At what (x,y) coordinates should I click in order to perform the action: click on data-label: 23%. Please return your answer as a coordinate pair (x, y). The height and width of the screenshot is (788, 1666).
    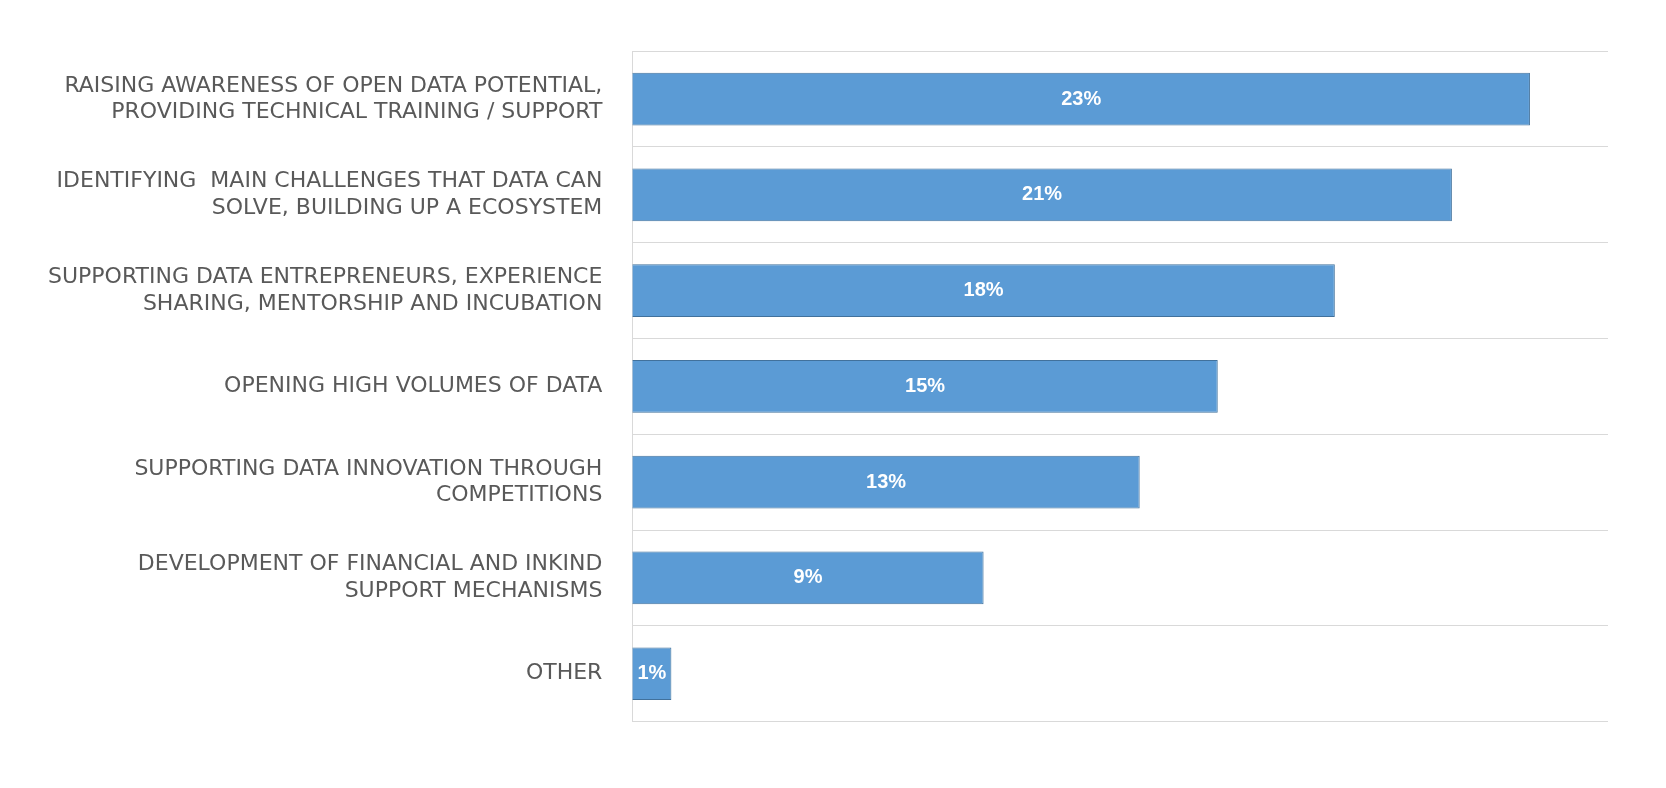
    Looking at the image, I should click on (1081, 97).